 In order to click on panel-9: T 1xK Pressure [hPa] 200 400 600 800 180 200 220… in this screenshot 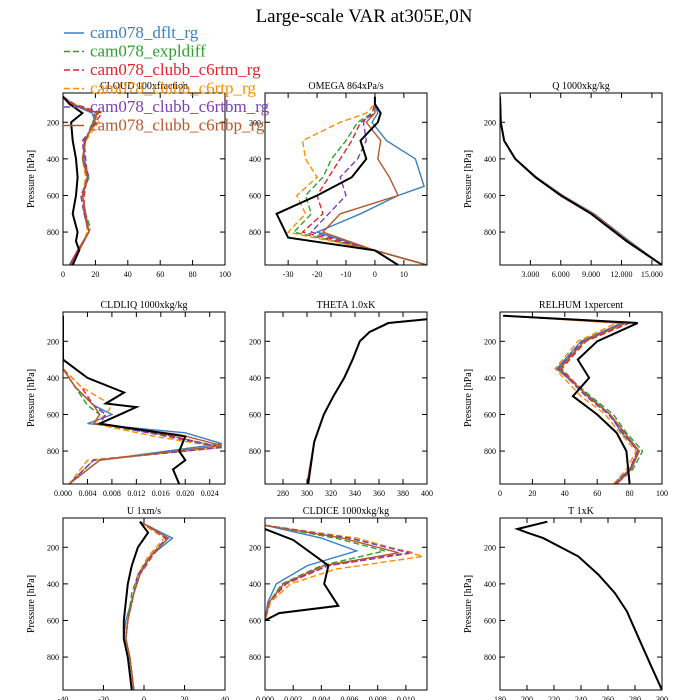, I will do `click(565, 603)`.